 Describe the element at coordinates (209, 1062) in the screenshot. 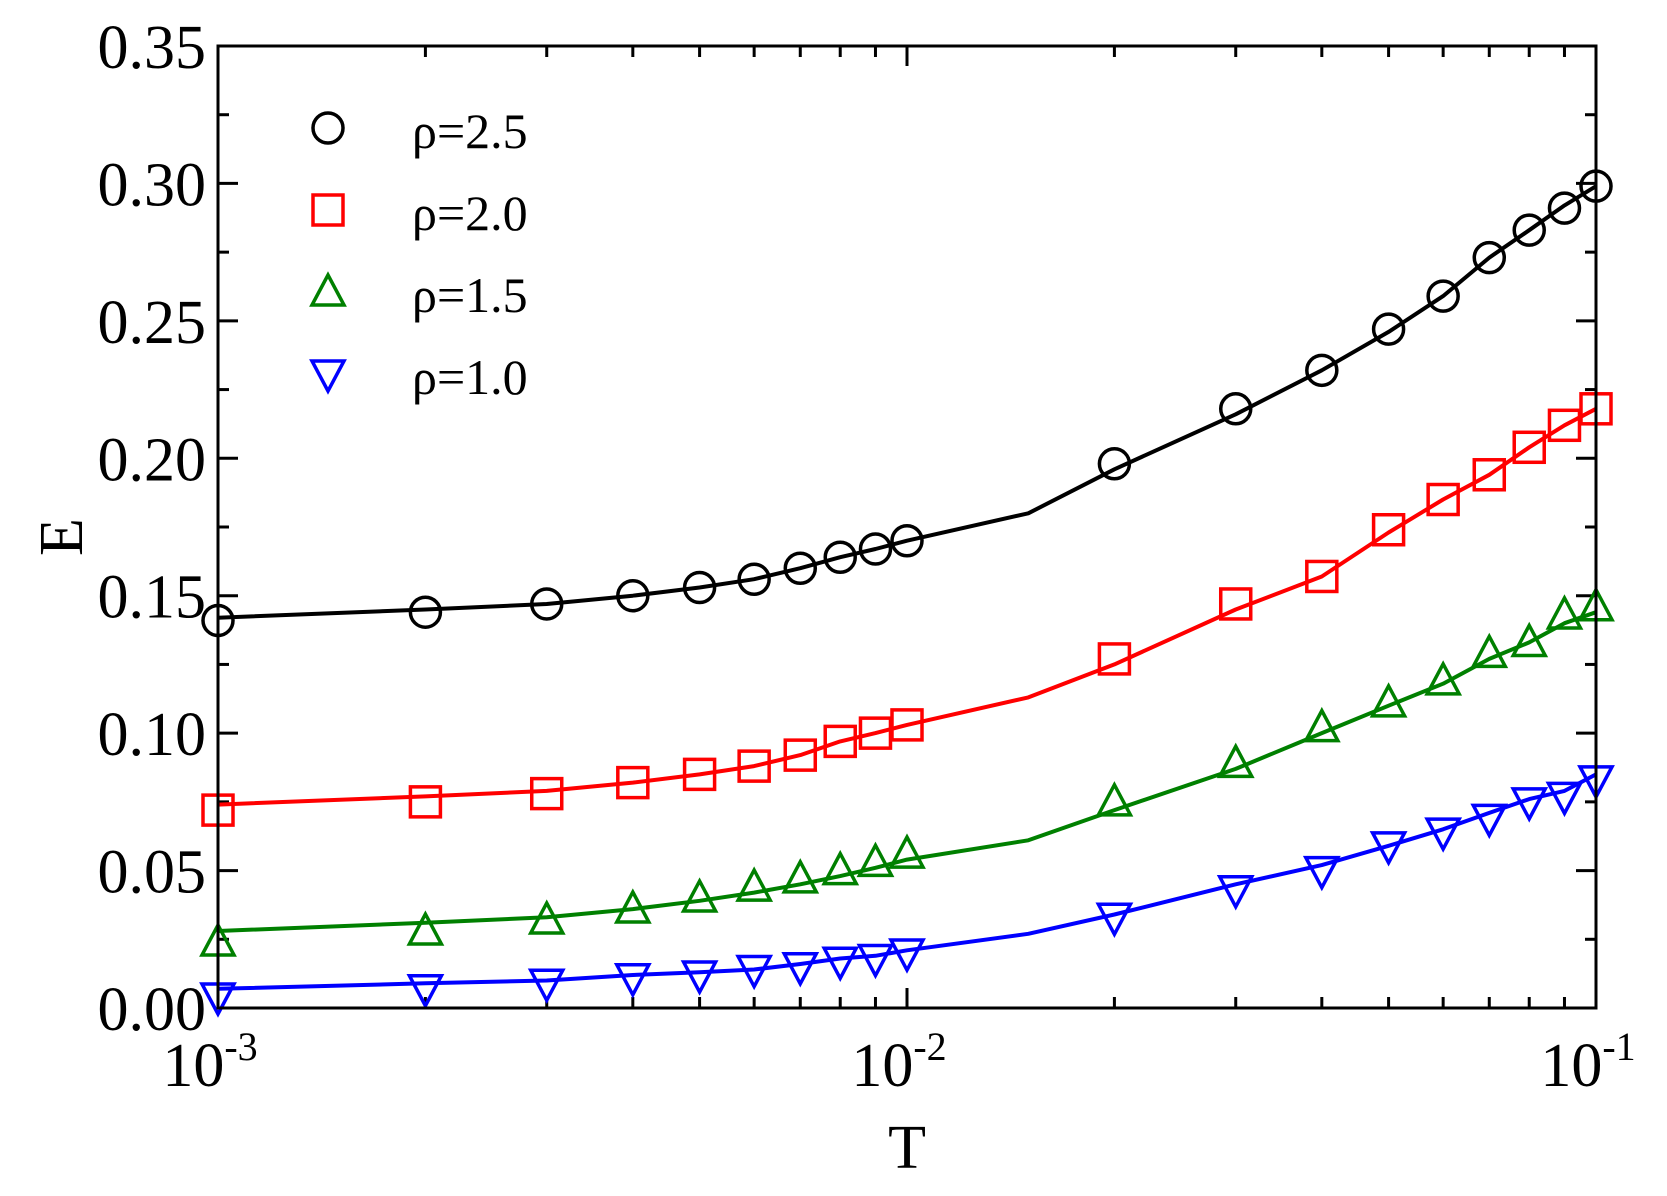

I see `x-tick-label: 10⁻³` at that location.